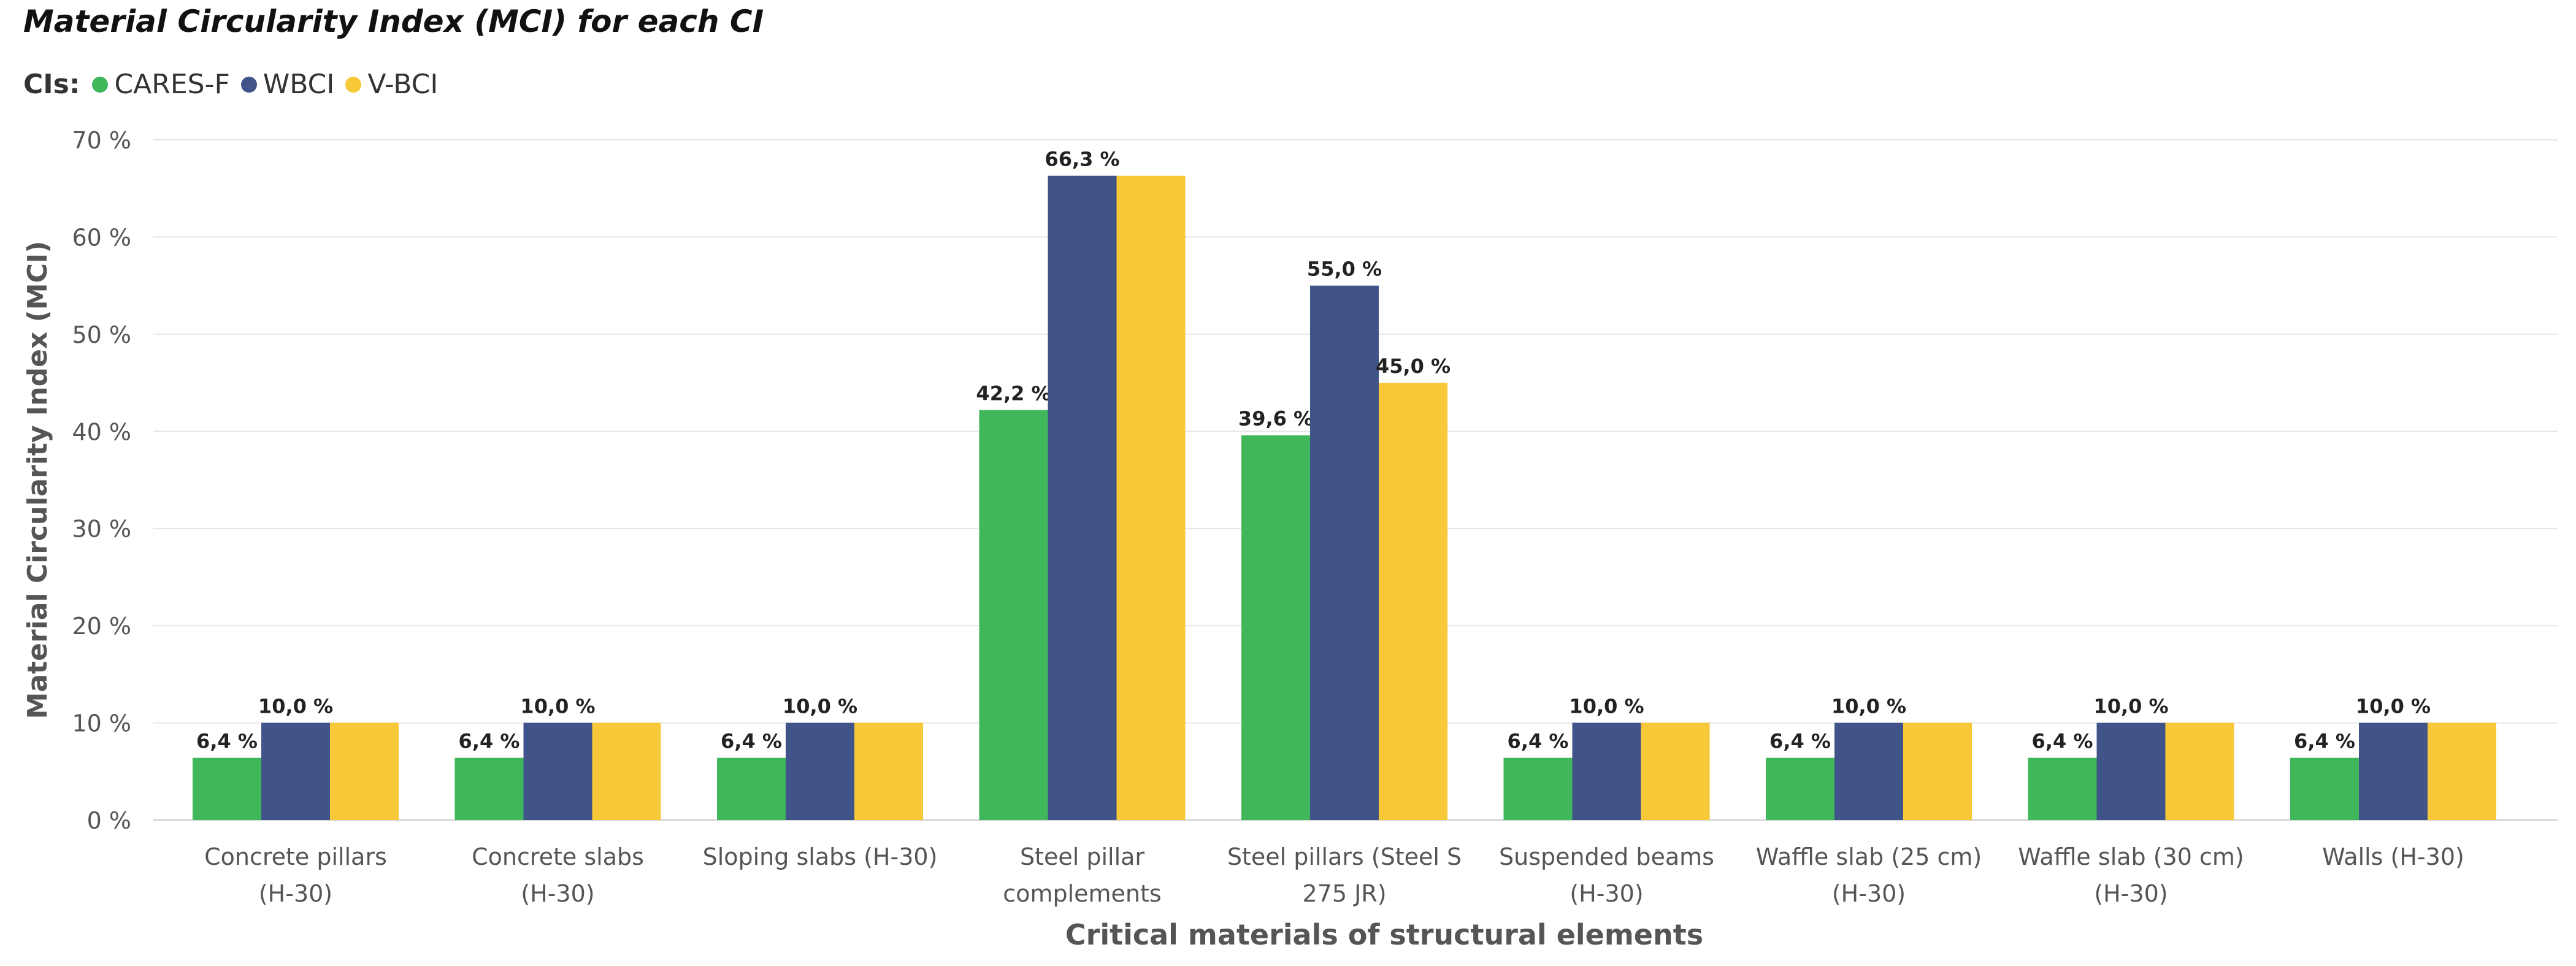 The image size is (2576, 966). I want to click on legend-dot-wbci, so click(248, 84).